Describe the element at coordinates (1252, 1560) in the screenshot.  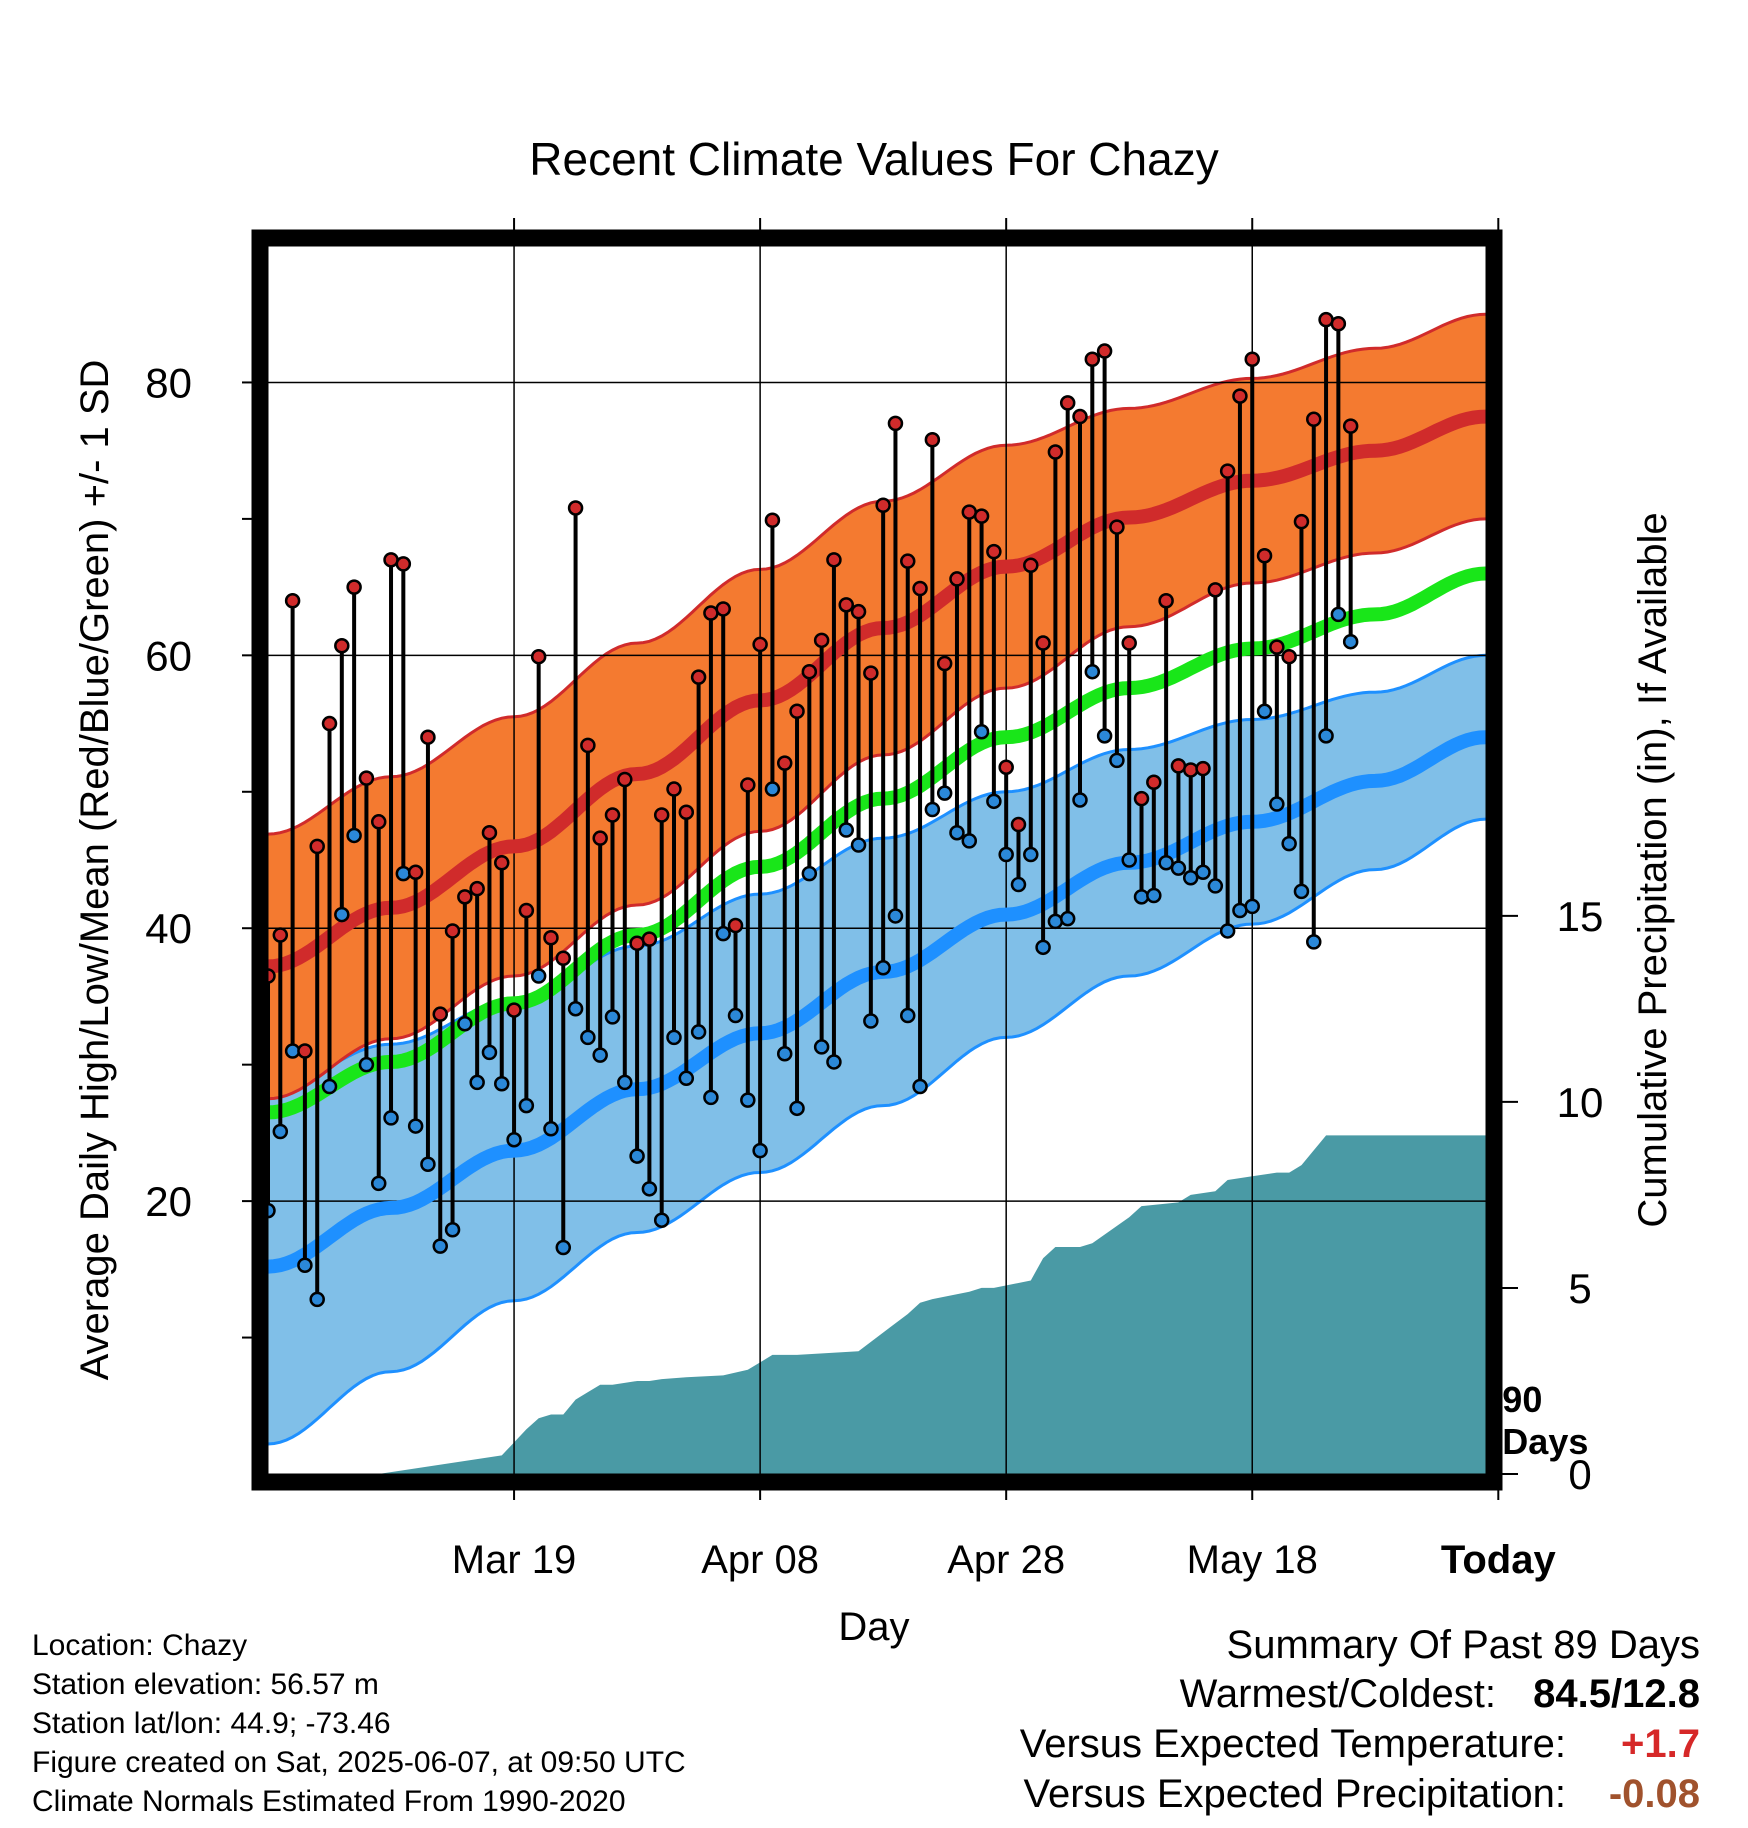
I see `x-tick-label: May 18` at that location.